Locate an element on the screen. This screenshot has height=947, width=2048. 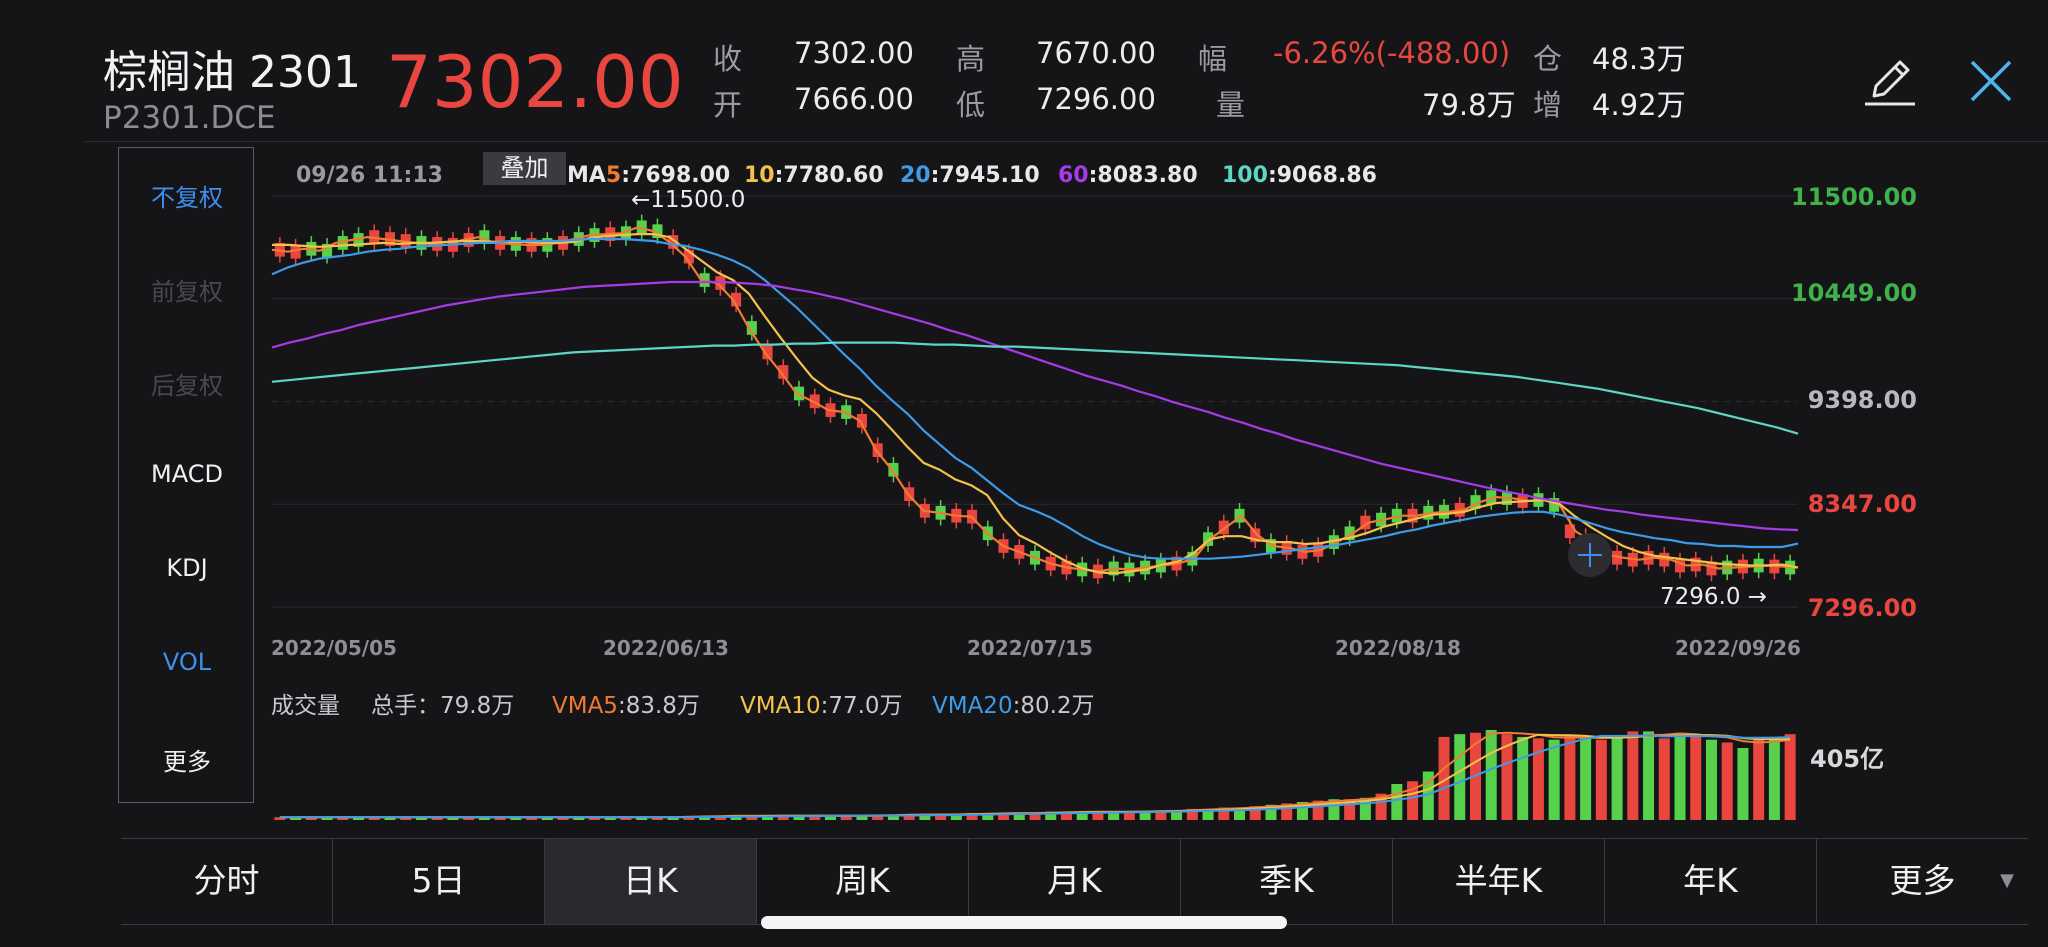
x-tick-label: 2022/09/26 is located at coordinates (1738, 648).